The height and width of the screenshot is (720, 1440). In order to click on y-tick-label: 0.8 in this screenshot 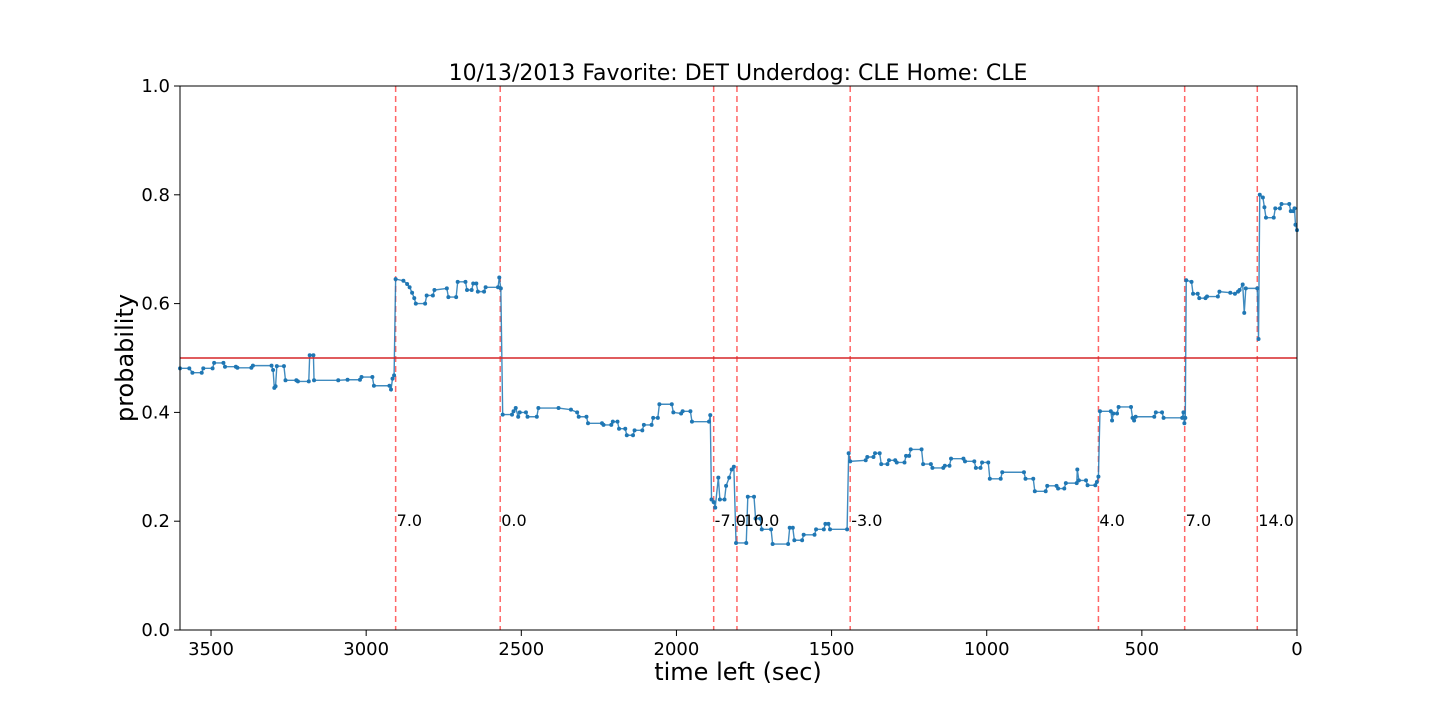, I will do `click(155, 195)`.